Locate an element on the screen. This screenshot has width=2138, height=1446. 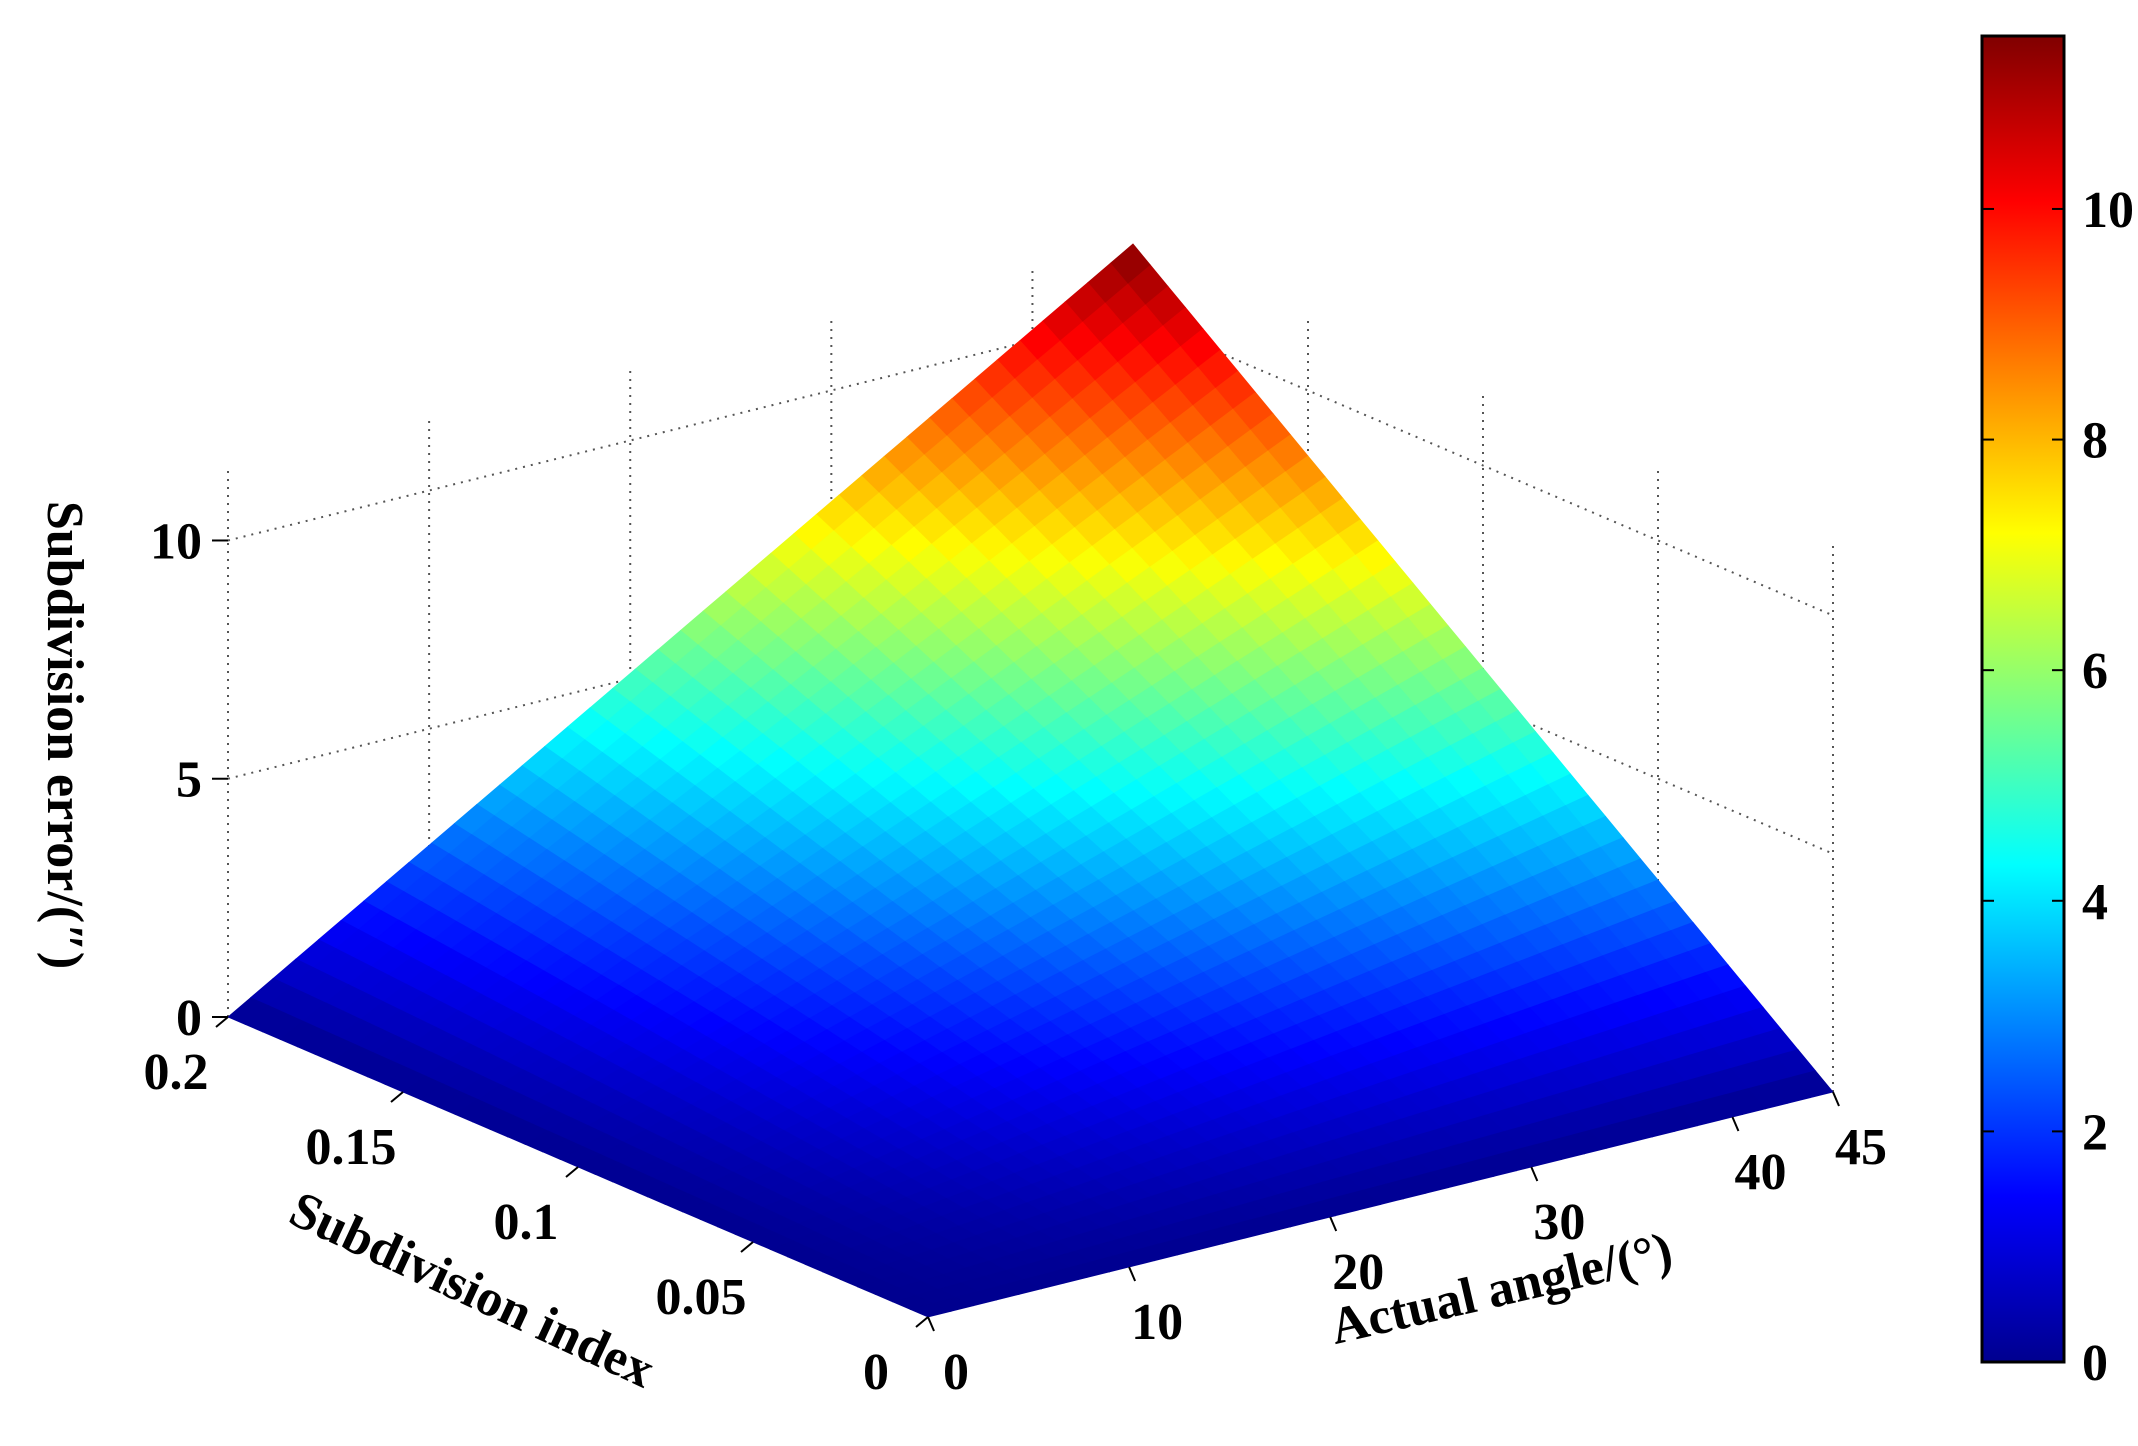
x-tick-label: 10 is located at coordinates (1157, 1322).